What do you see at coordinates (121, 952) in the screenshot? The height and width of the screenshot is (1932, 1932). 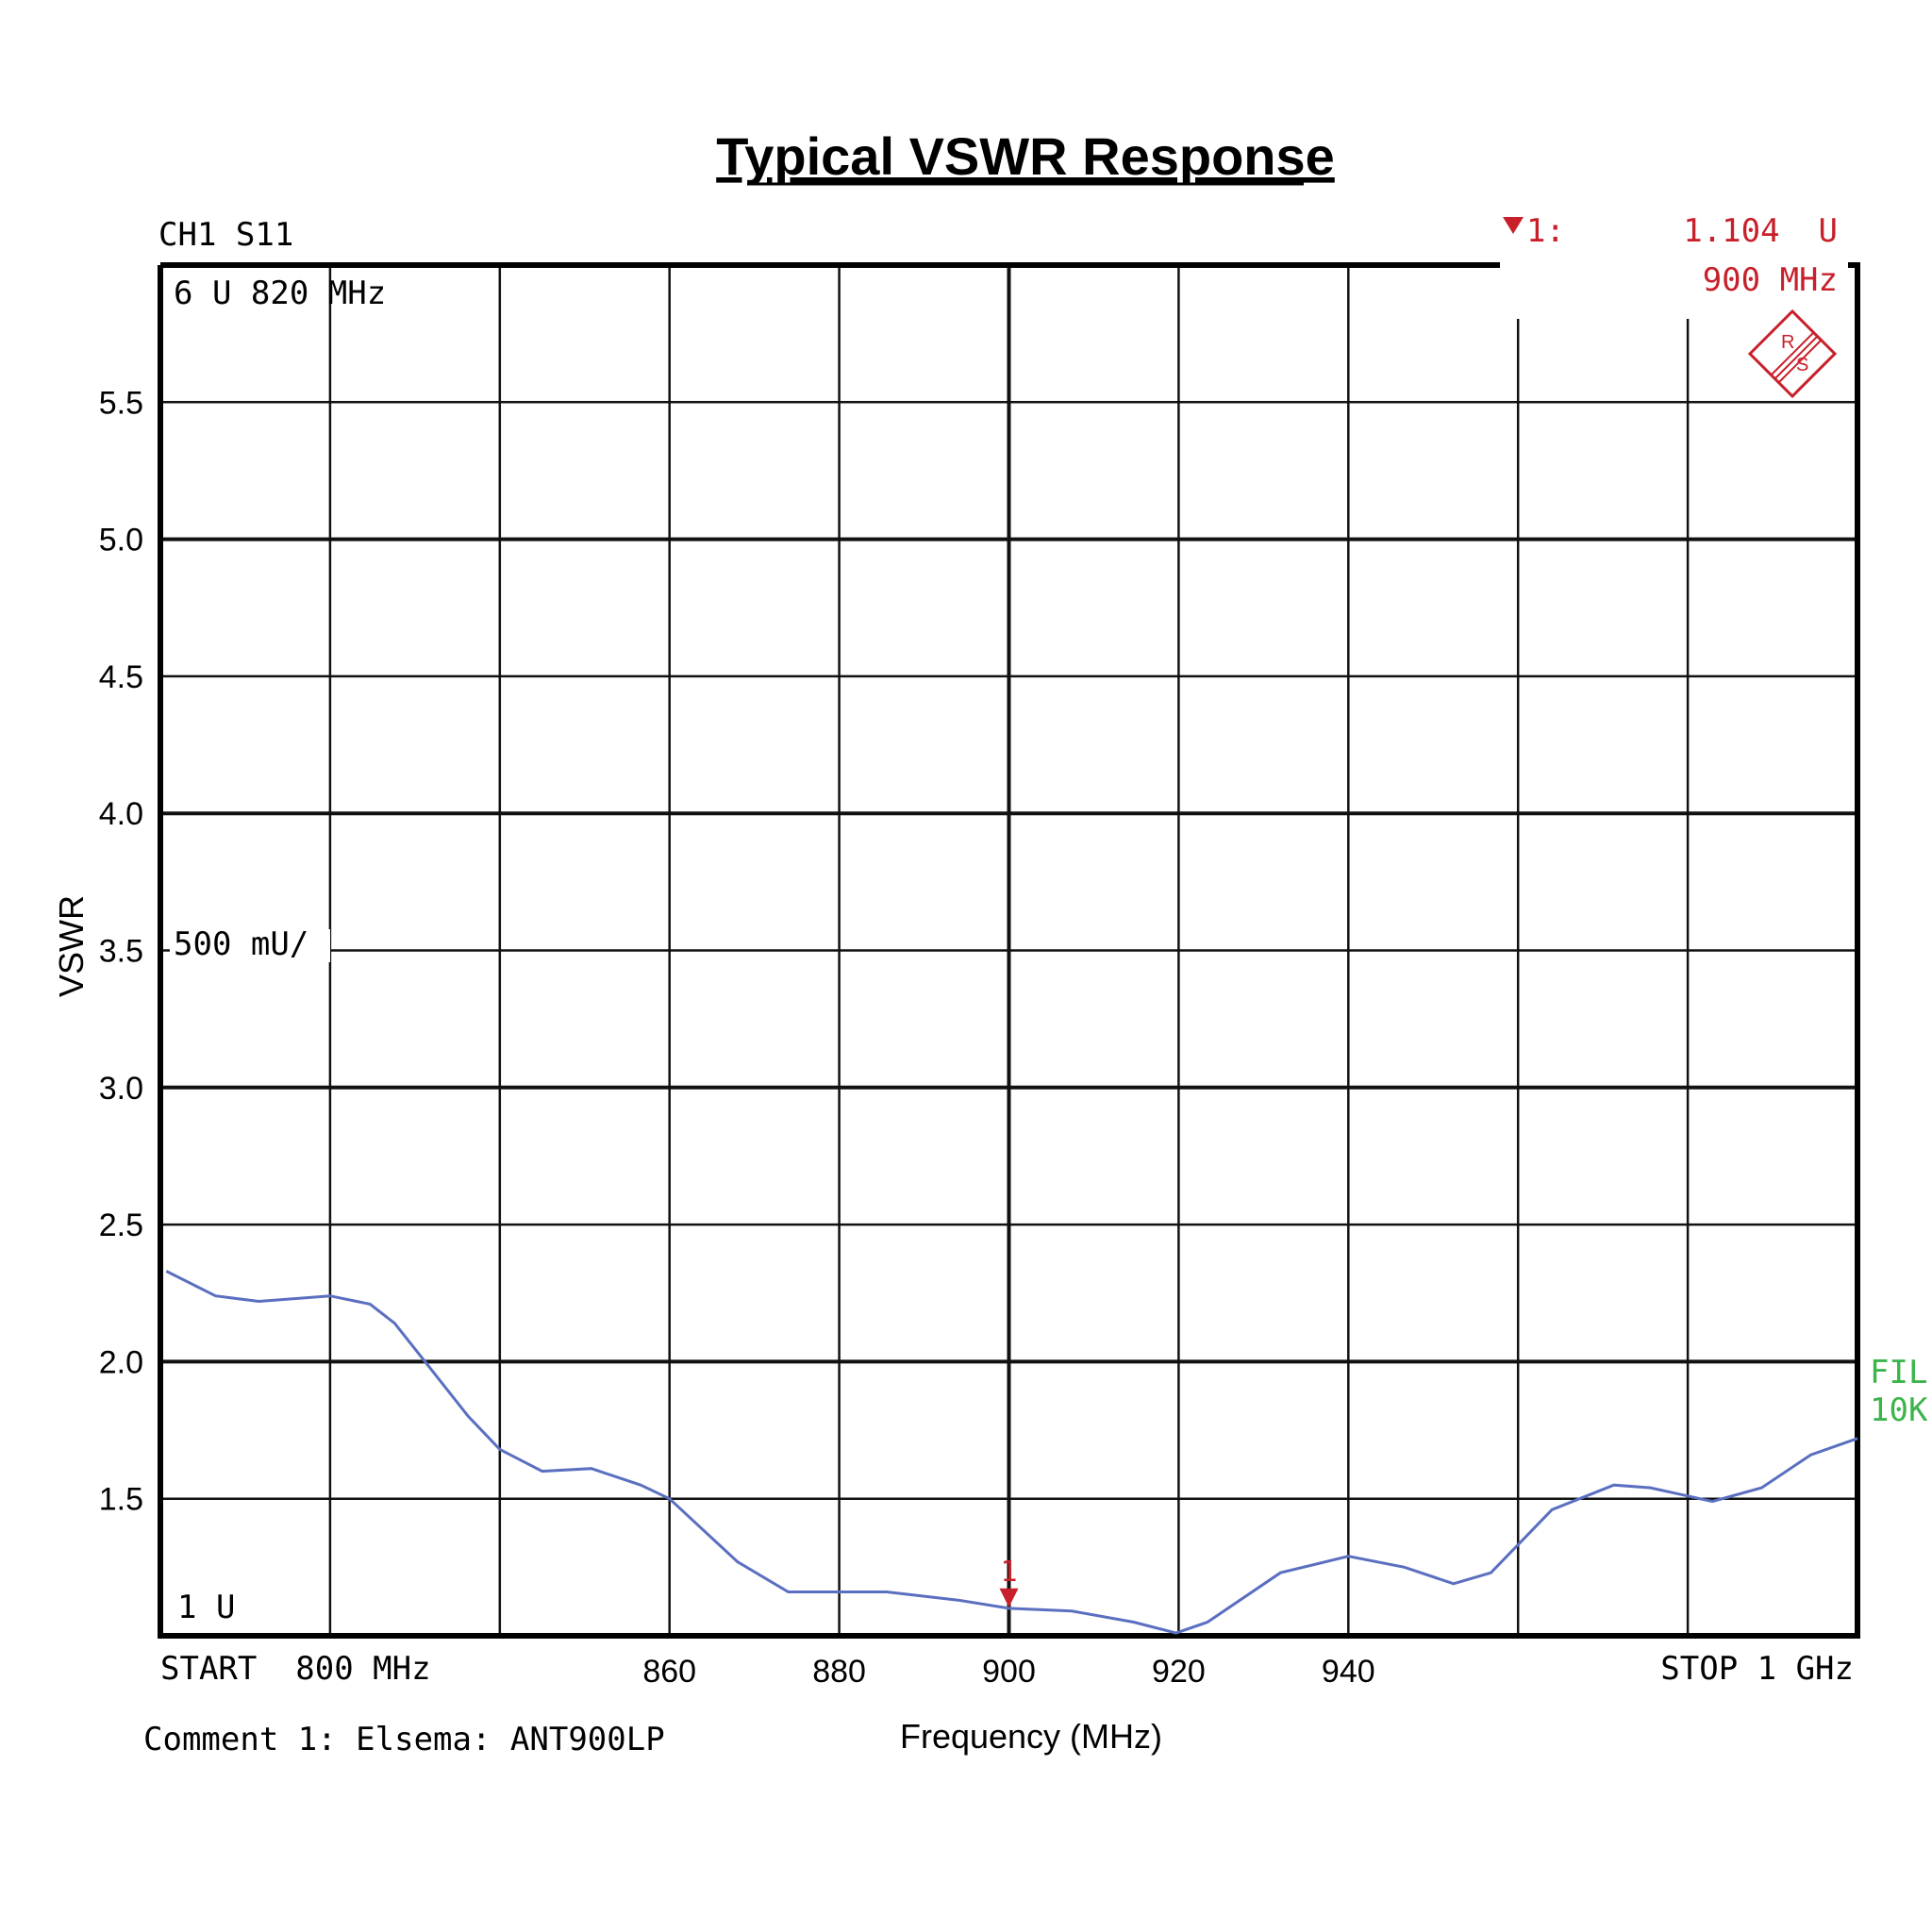 I see `y-tick-label: 3.5` at bounding box center [121, 952].